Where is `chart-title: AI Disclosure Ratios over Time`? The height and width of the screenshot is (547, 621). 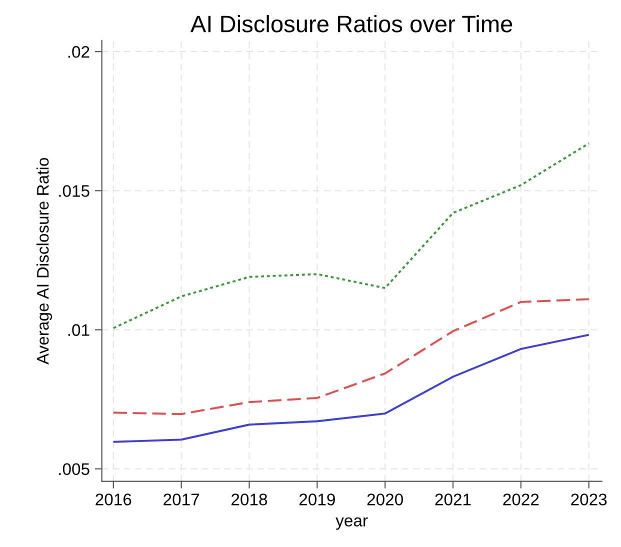 chart-title: AI Disclosure Ratios over Time is located at coordinates (351, 23).